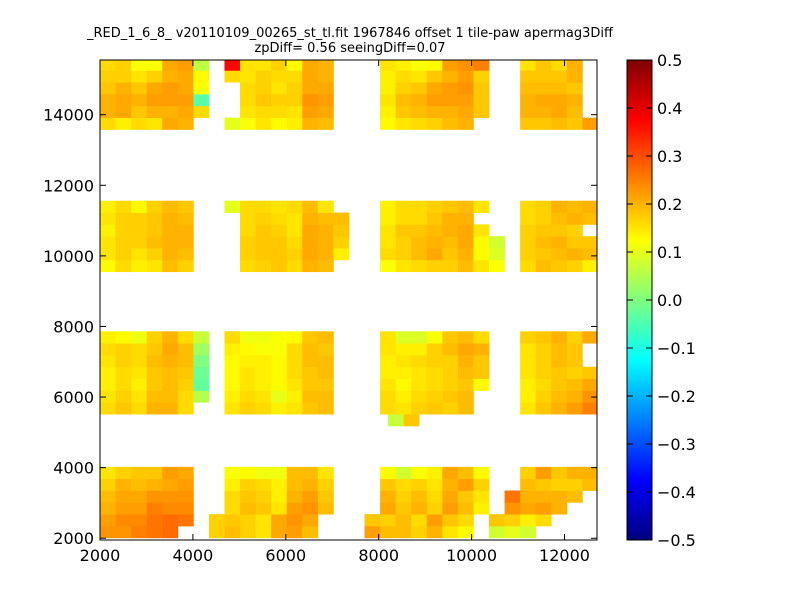 This screenshot has height=600, width=800. What do you see at coordinates (68, 256) in the screenshot?
I see `y-tick-label: 10000` at bounding box center [68, 256].